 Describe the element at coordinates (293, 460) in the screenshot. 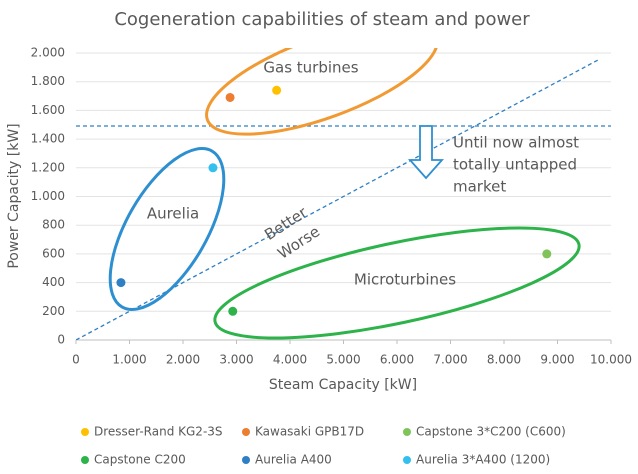

I see `legend-label: Aurelia A400` at that location.